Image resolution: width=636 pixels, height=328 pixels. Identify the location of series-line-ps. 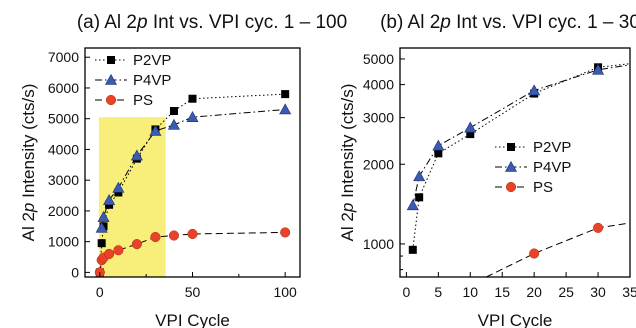
(558, 249).